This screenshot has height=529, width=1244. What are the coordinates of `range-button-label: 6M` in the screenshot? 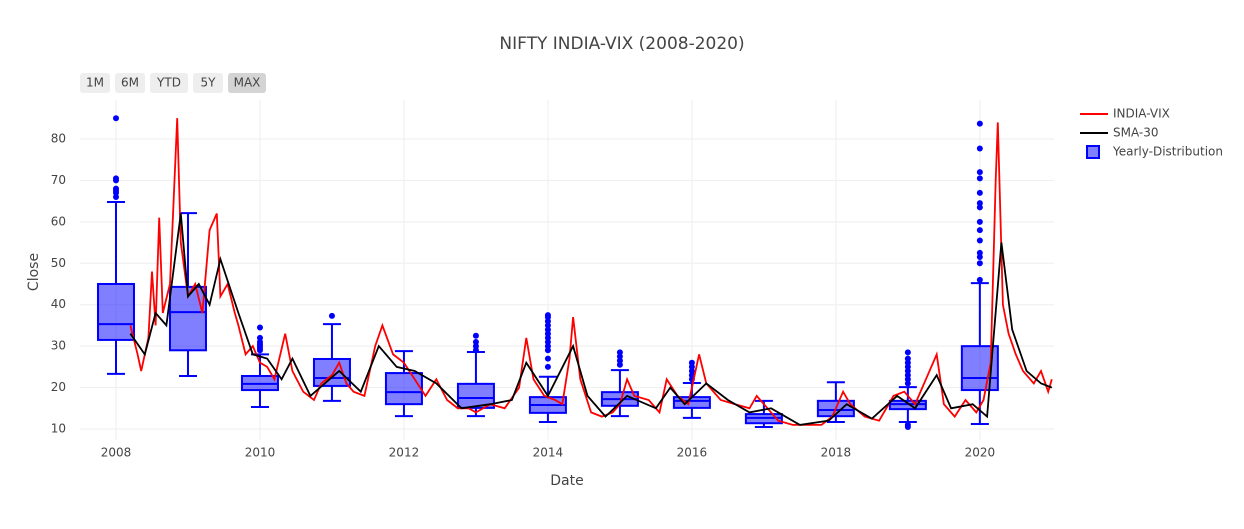 It's located at (130, 83).